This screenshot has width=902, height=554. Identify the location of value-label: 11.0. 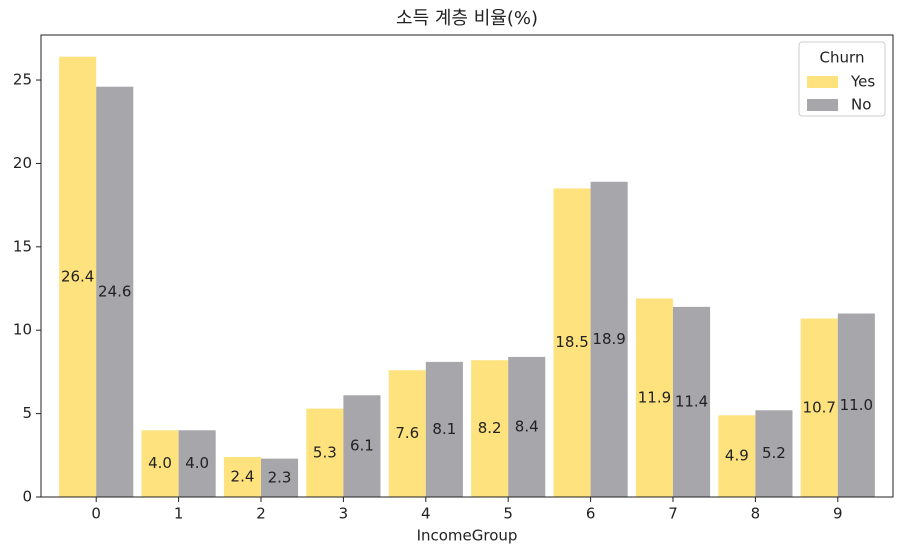
(856, 405).